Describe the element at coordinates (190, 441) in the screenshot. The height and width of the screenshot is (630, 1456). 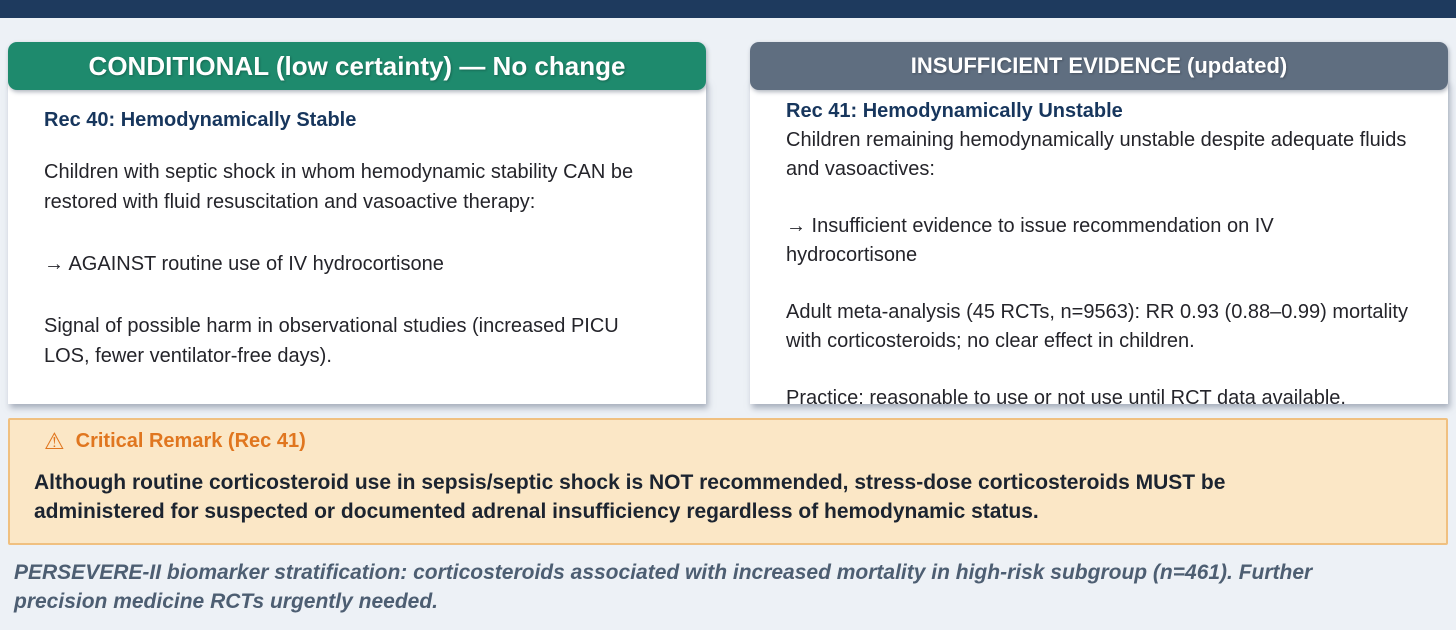
I see `critical-remark-title: Critical Remark (Rec 41)` at that location.